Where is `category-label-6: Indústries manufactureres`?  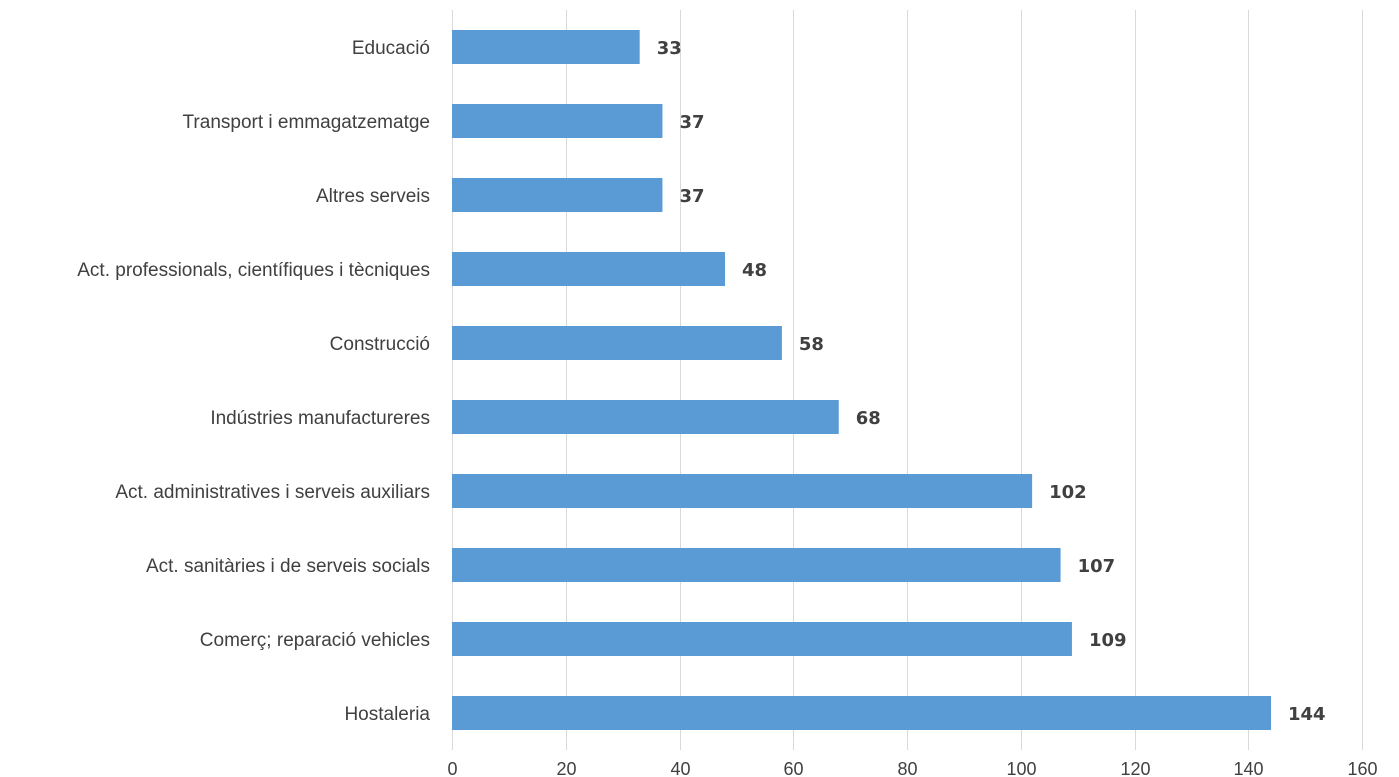 category-label-6: Indústries manufactureres is located at coordinates (320, 418).